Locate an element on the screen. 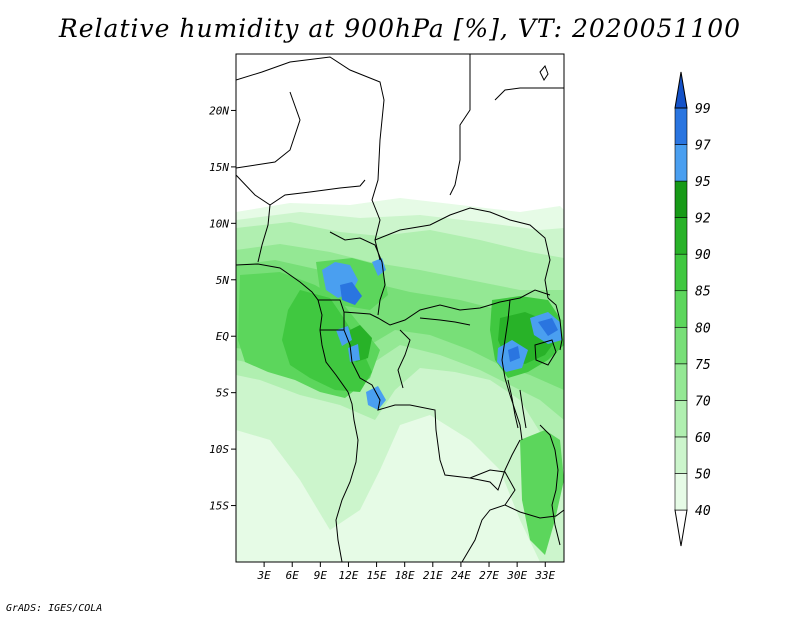  lat-tick-label: 15S is located at coordinates (219, 506).